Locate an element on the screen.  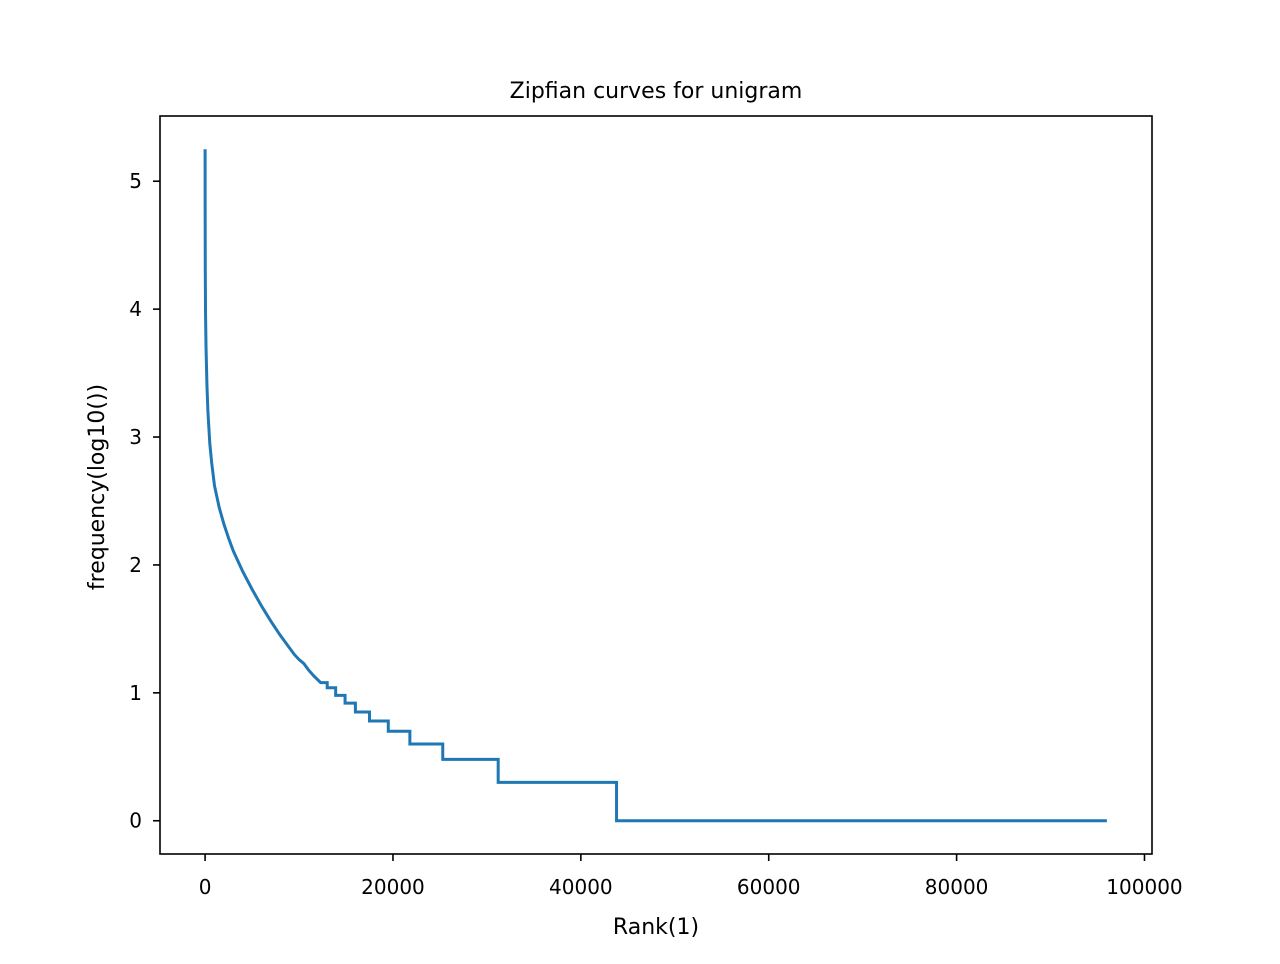
x-tick-label: 20000 is located at coordinates (393, 887).